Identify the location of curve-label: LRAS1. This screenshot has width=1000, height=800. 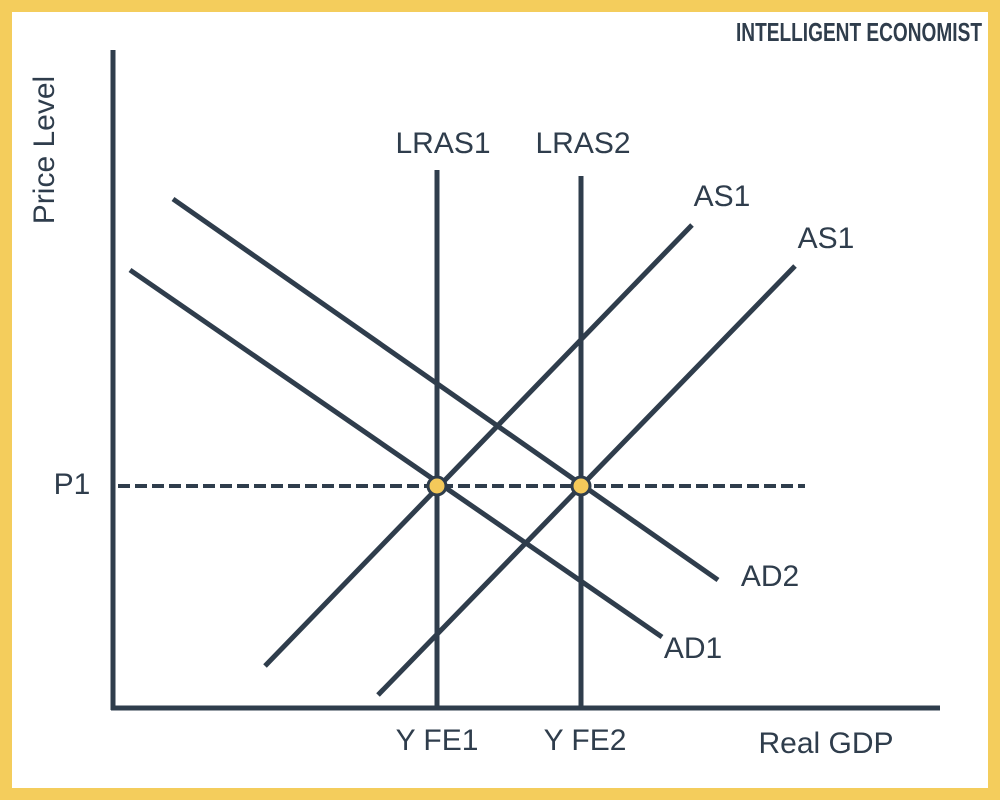
(442, 143).